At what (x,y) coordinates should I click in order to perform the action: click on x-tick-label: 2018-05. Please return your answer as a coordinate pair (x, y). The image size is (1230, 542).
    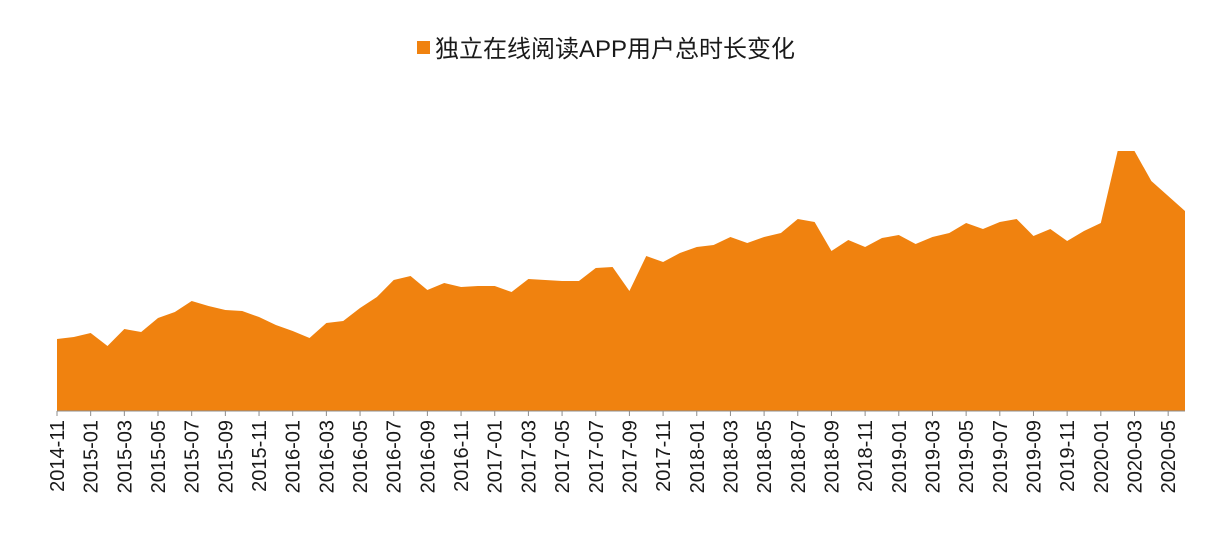
    Looking at the image, I should click on (765, 456).